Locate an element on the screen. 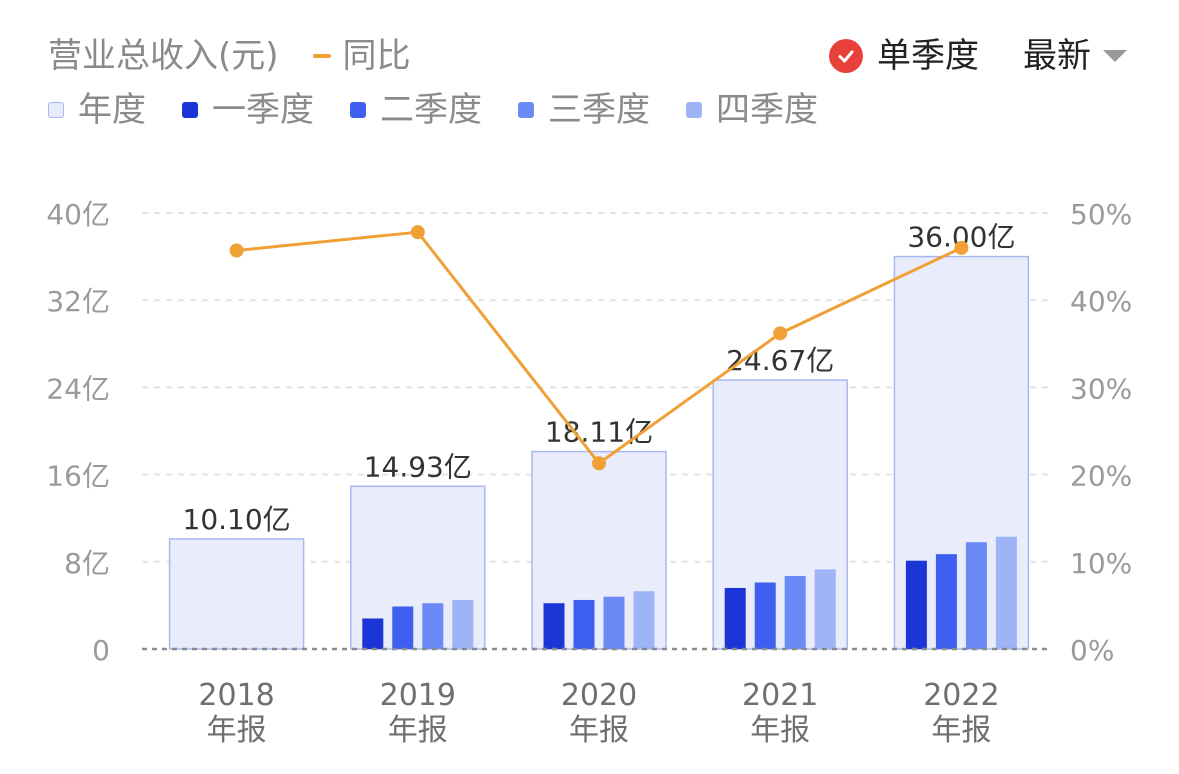 The height and width of the screenshot is (774, 1179). annual-value-label: 14.93亿 is located at coordinates (418, 466).